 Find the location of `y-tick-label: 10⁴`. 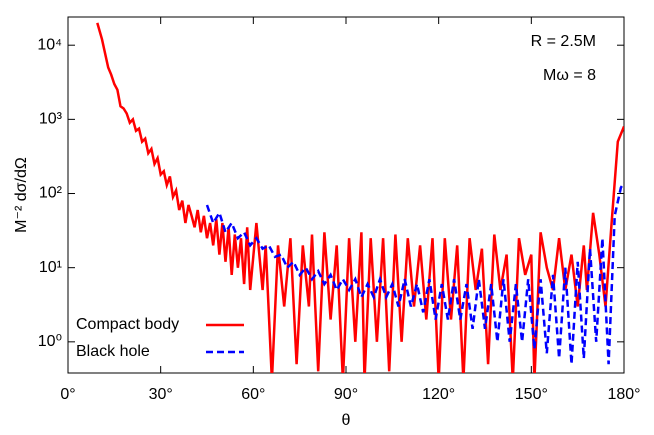

y-tick-label: 10⁴ is located at coordinates (49, 44).